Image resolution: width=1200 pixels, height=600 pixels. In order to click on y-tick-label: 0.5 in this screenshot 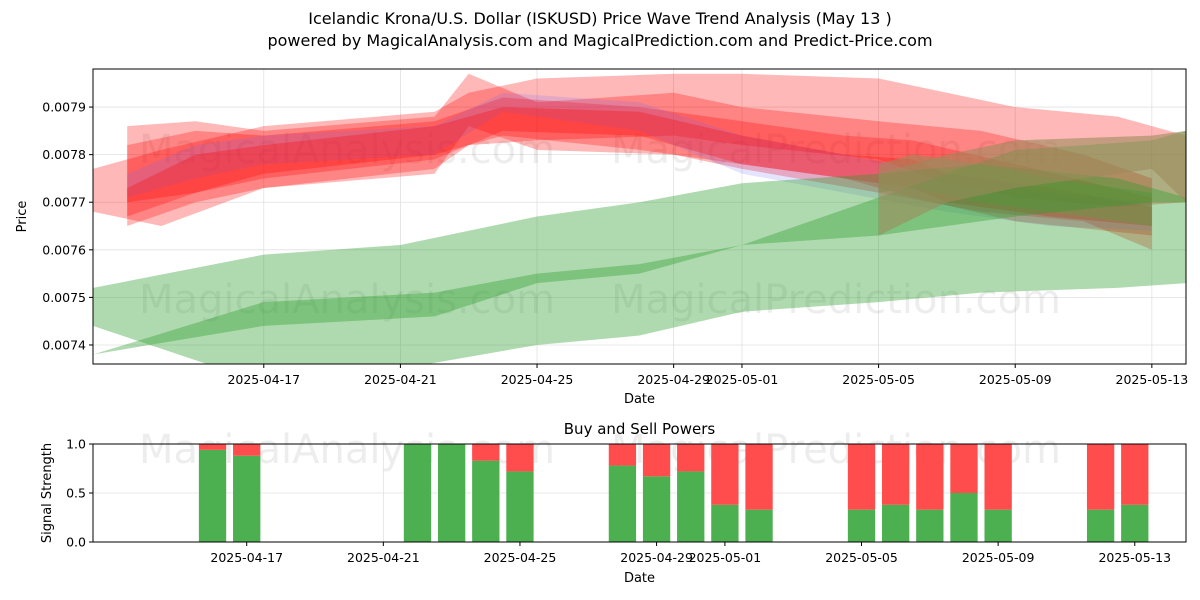, I will do `click(76, 493)`.